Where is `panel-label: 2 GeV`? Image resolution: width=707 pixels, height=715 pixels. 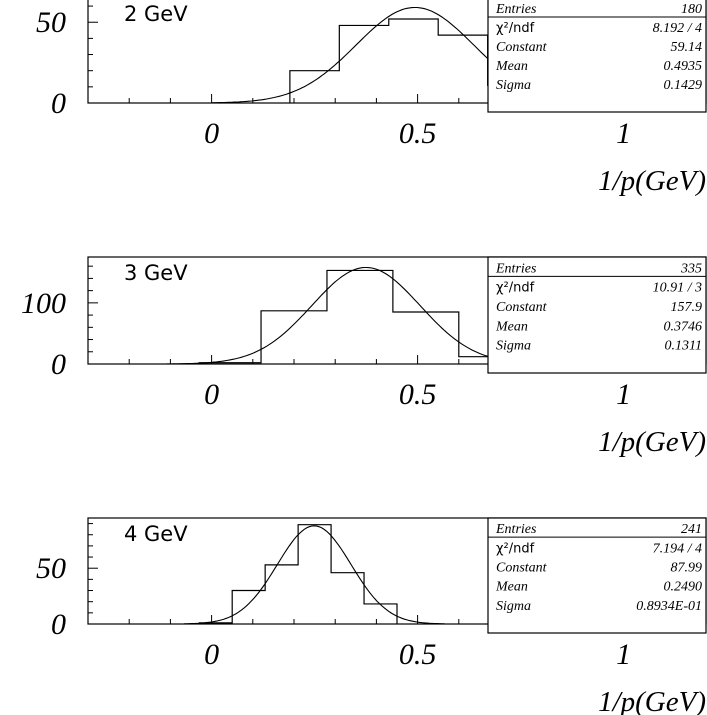
panel-label: 2 GeV is located at coordinates (156, 14).